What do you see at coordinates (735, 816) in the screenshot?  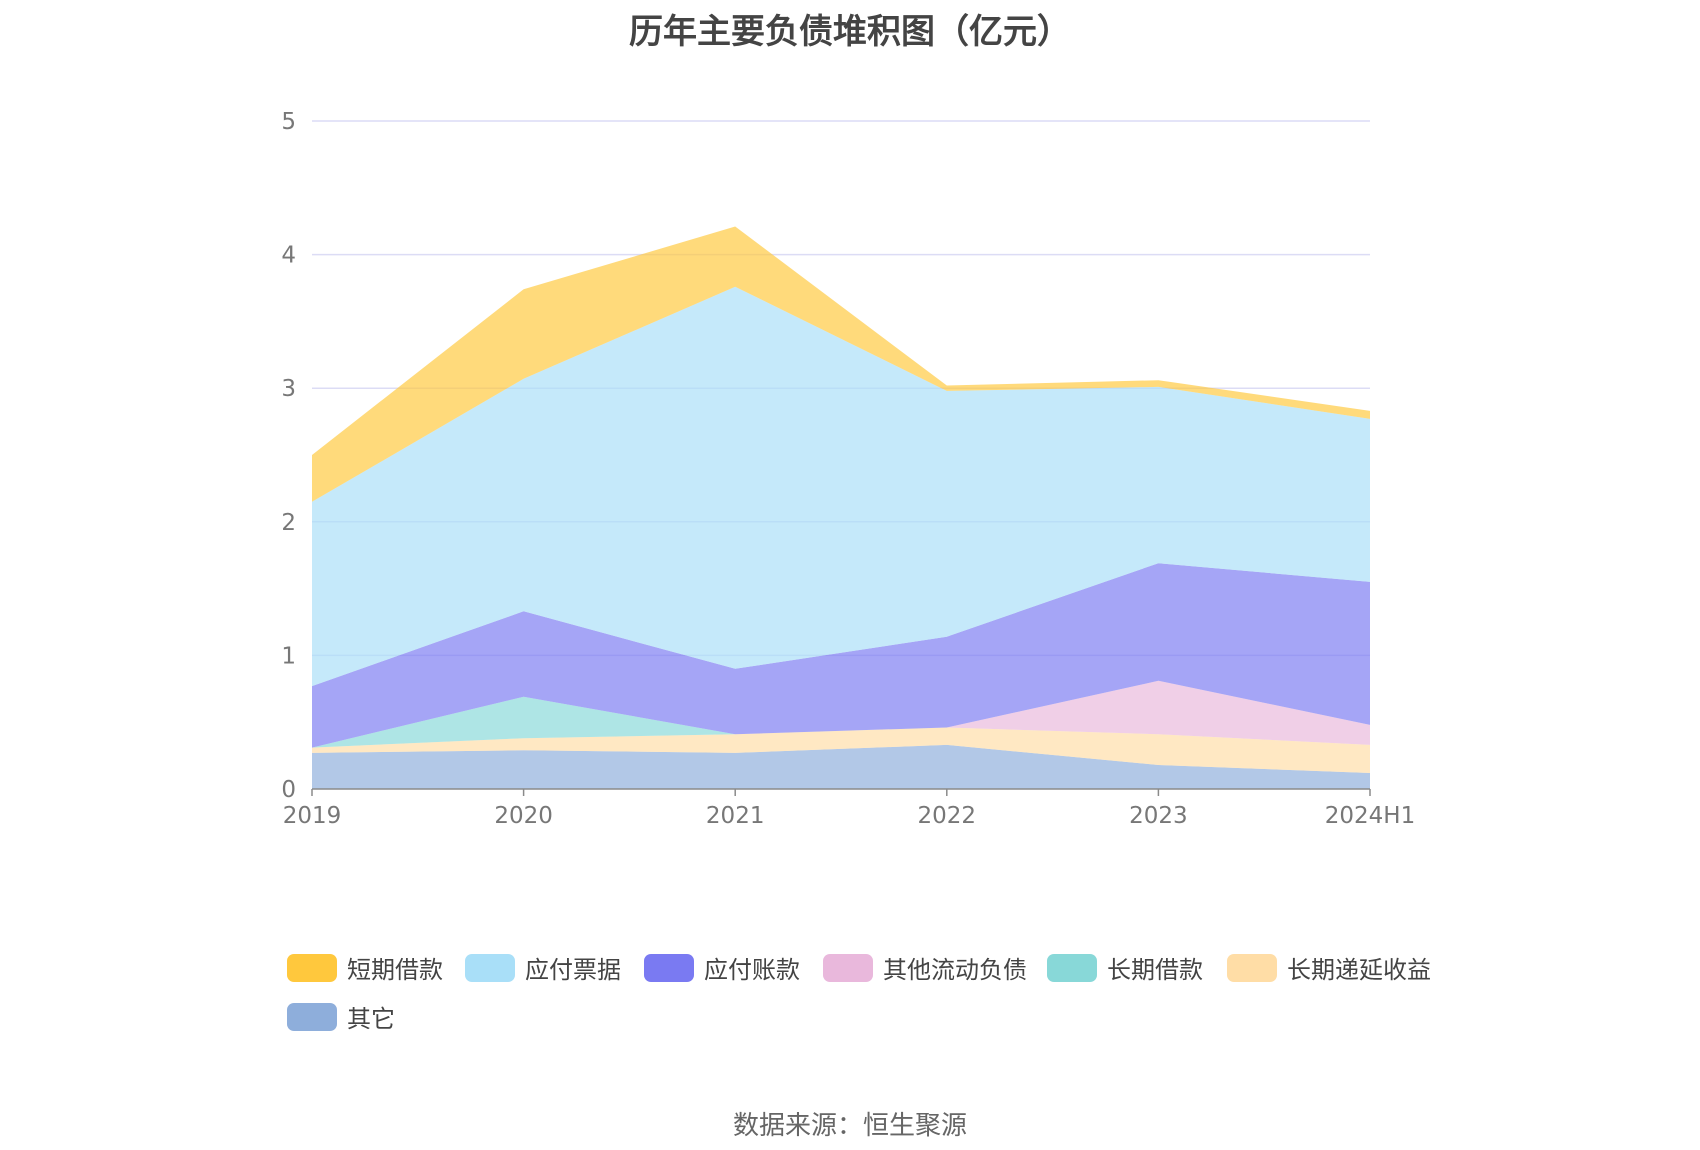 I see `x-tick-label: 2021` at bounding box center [735, 816].